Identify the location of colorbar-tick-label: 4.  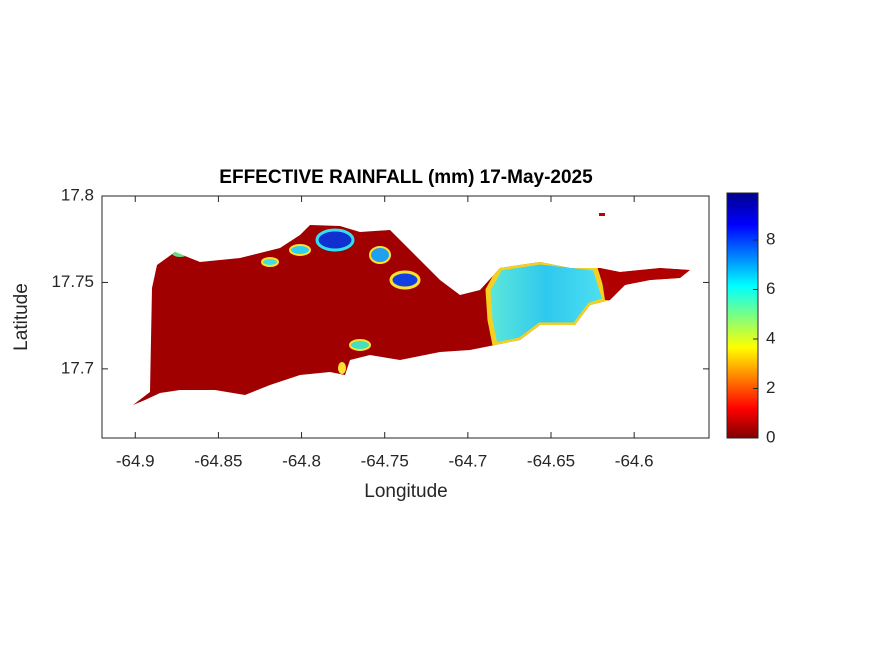
(770, 337).